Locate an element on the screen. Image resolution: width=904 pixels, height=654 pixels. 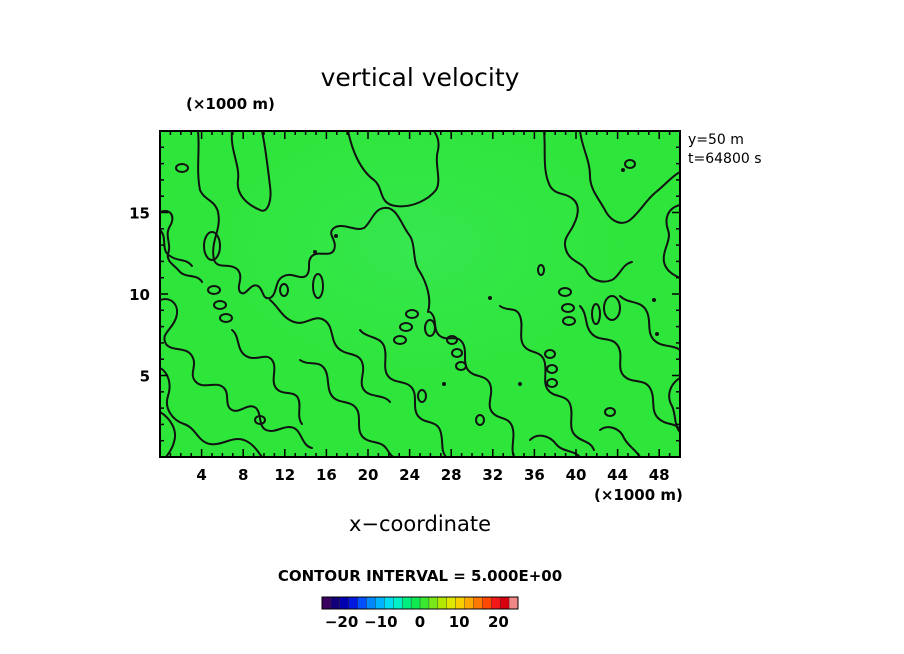
x-tick-label: 40 is located at coordinates (576, 475).